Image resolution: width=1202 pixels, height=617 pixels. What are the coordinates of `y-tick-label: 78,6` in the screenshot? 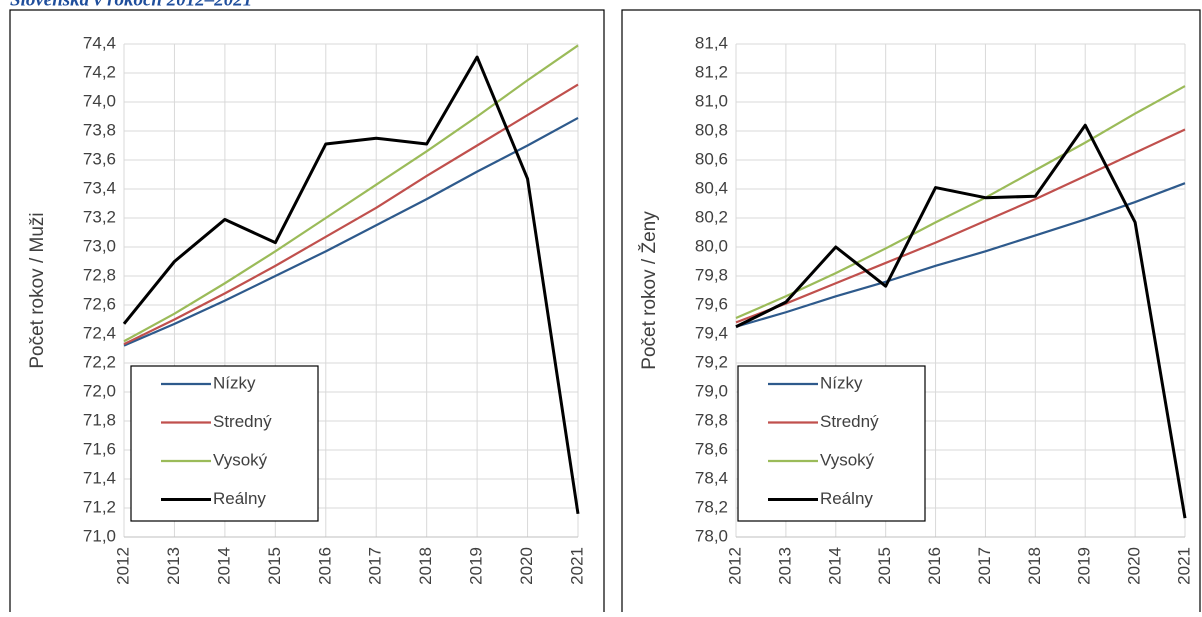 It's located at (711, 448).